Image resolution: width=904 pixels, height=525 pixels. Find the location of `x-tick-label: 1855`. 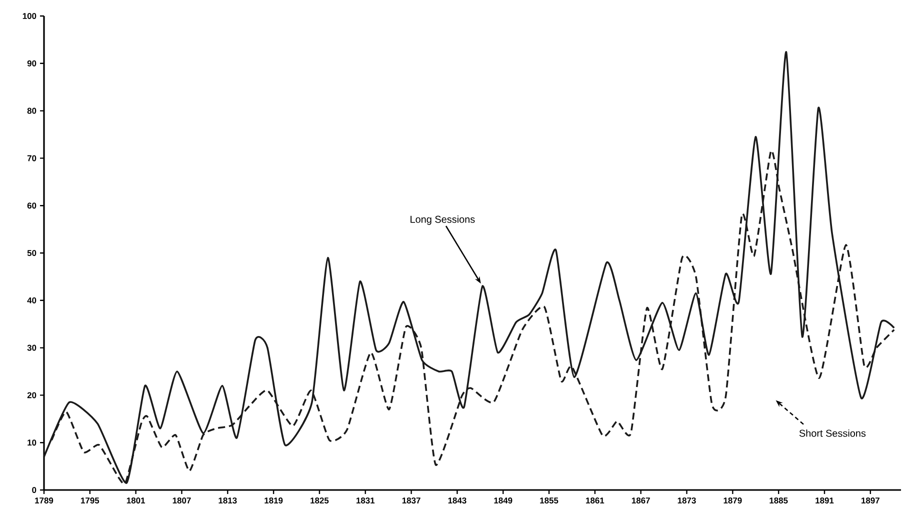

x-tick-label: 1855 is located at coordinates (549, 501).